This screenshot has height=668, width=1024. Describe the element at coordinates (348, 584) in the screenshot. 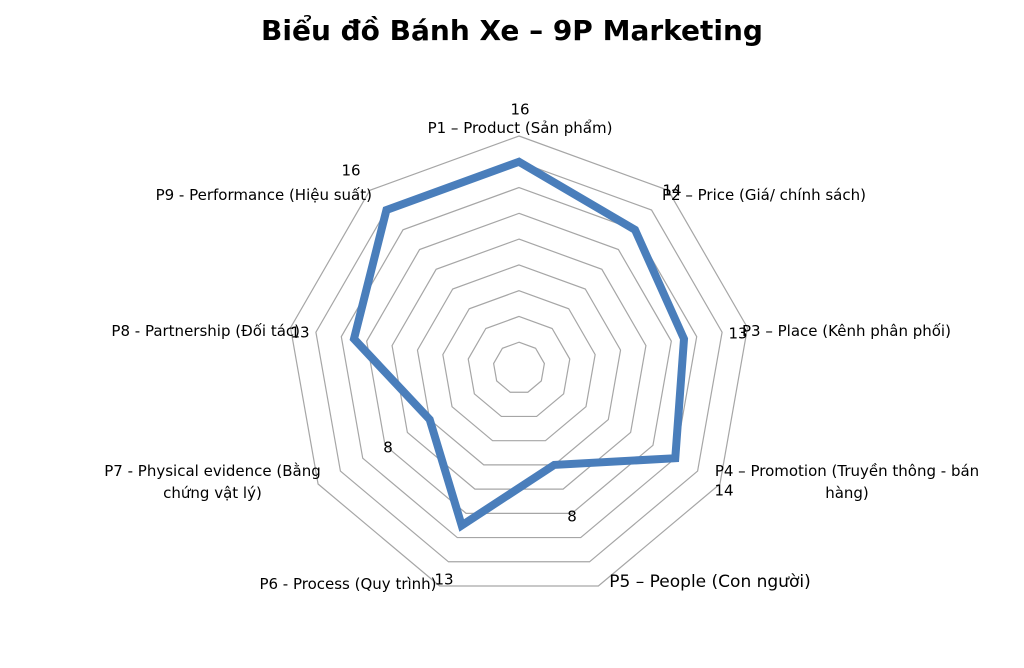

I see `category-label: P6 - Process (Quy trình)` at that location.